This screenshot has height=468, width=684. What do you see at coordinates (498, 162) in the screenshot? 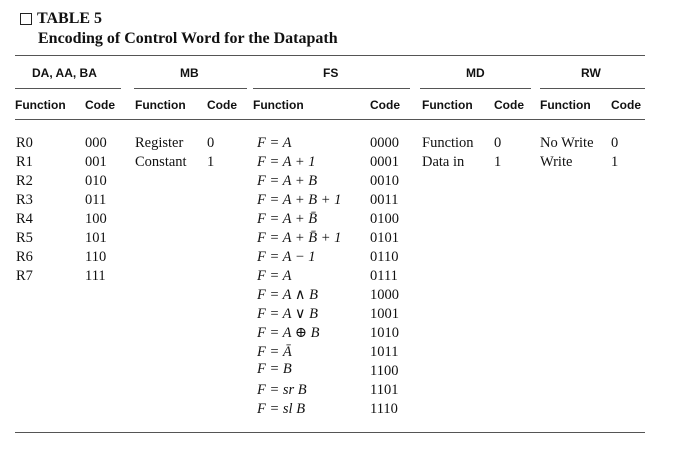
I see `md-code: 1` at bounding box center [498, 162].